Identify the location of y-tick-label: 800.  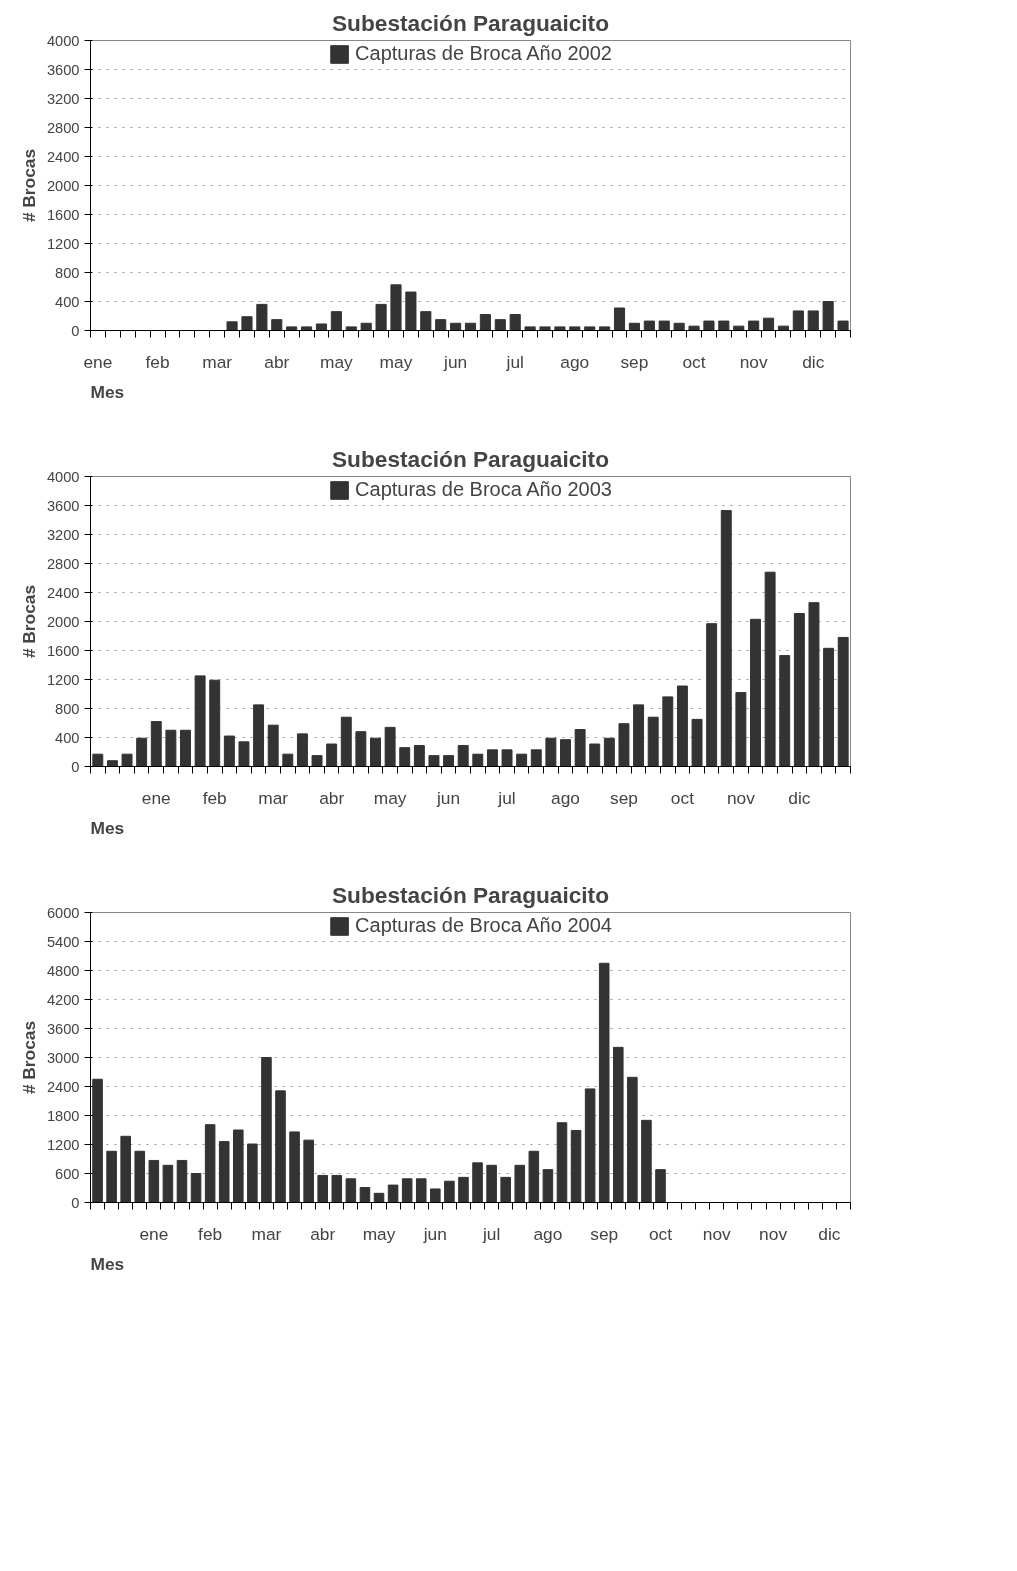
(67, 272).